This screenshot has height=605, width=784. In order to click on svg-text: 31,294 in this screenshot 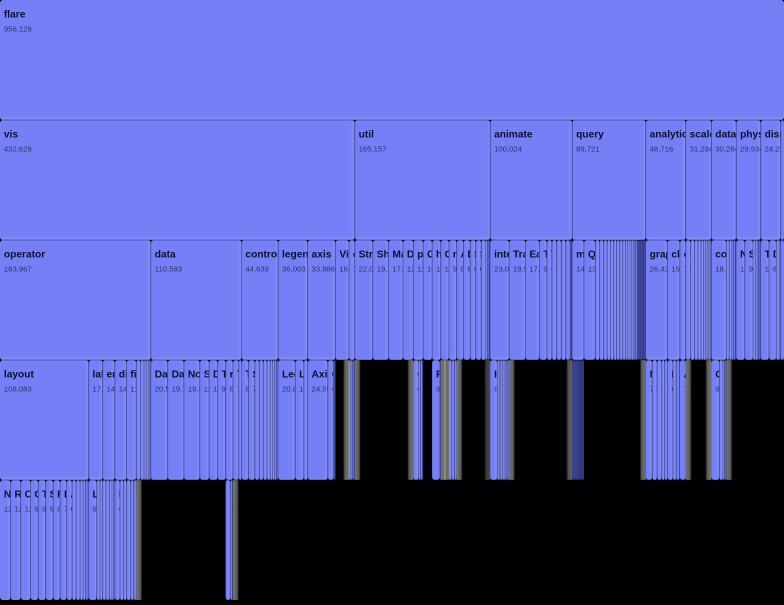, I will do `click(702, 148)`.